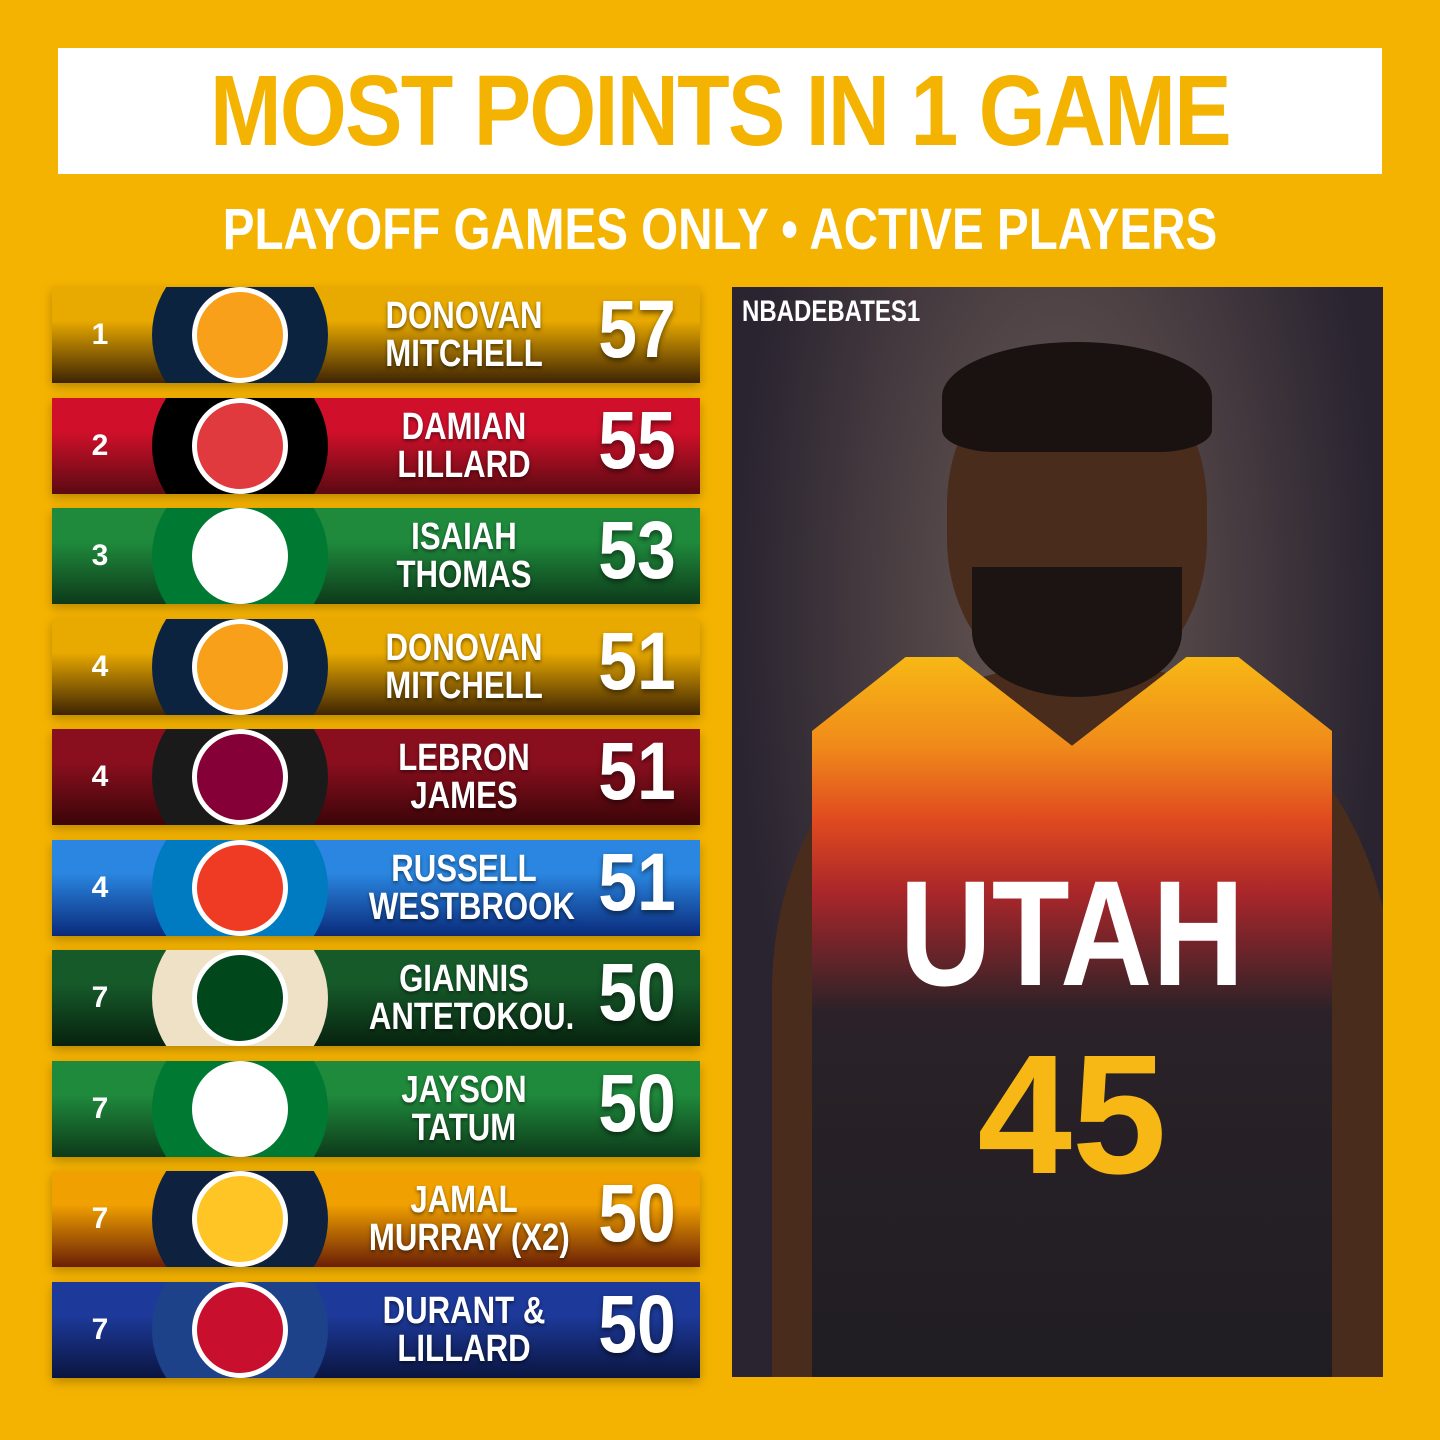 Image resolution: width=1440 pixels, height=1440 pixels. I want to click on subtitle: PLAYOFF GAMES ONLY • ACTIVE PLAYERS, so click(720, 229).